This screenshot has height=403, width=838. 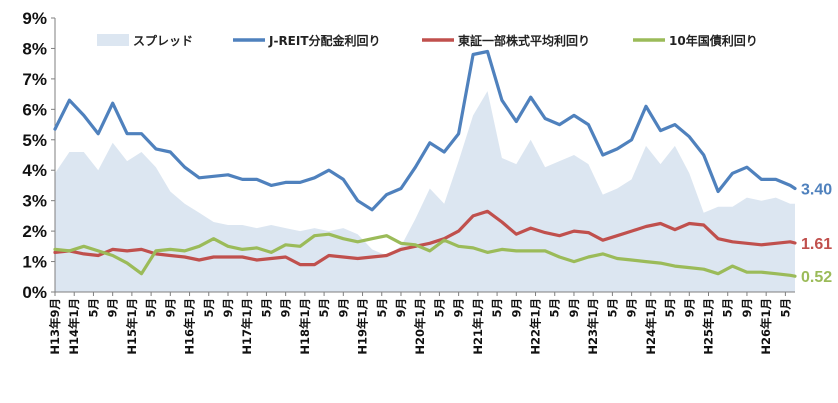 I want to click on x-tick-label: H22年1月, so click(x=536, y=326).